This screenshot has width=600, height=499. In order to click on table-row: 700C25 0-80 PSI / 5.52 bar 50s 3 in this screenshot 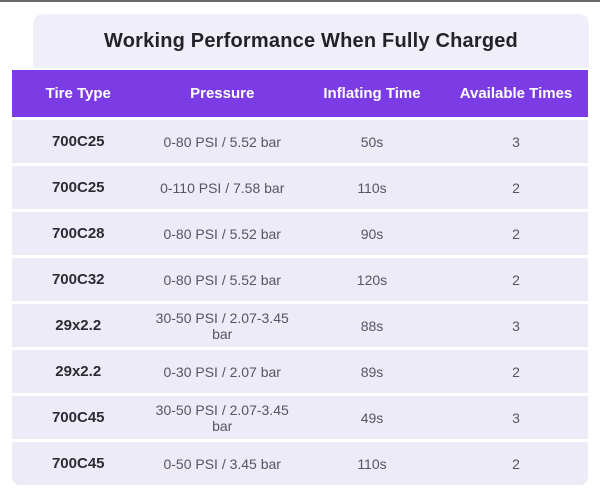, I will do `click(300, 141)`.